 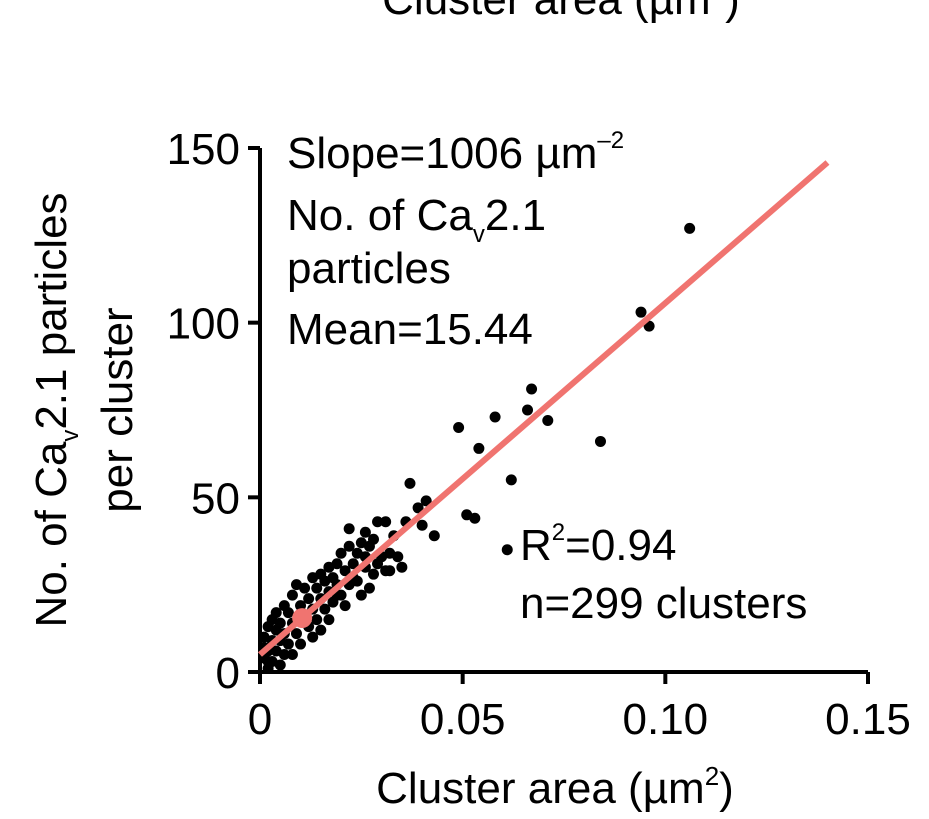 What do you see at coordinates (868, 719) in the screenshot?
I see `x-tick-label: 0.15` at bounding box center [868, 719].